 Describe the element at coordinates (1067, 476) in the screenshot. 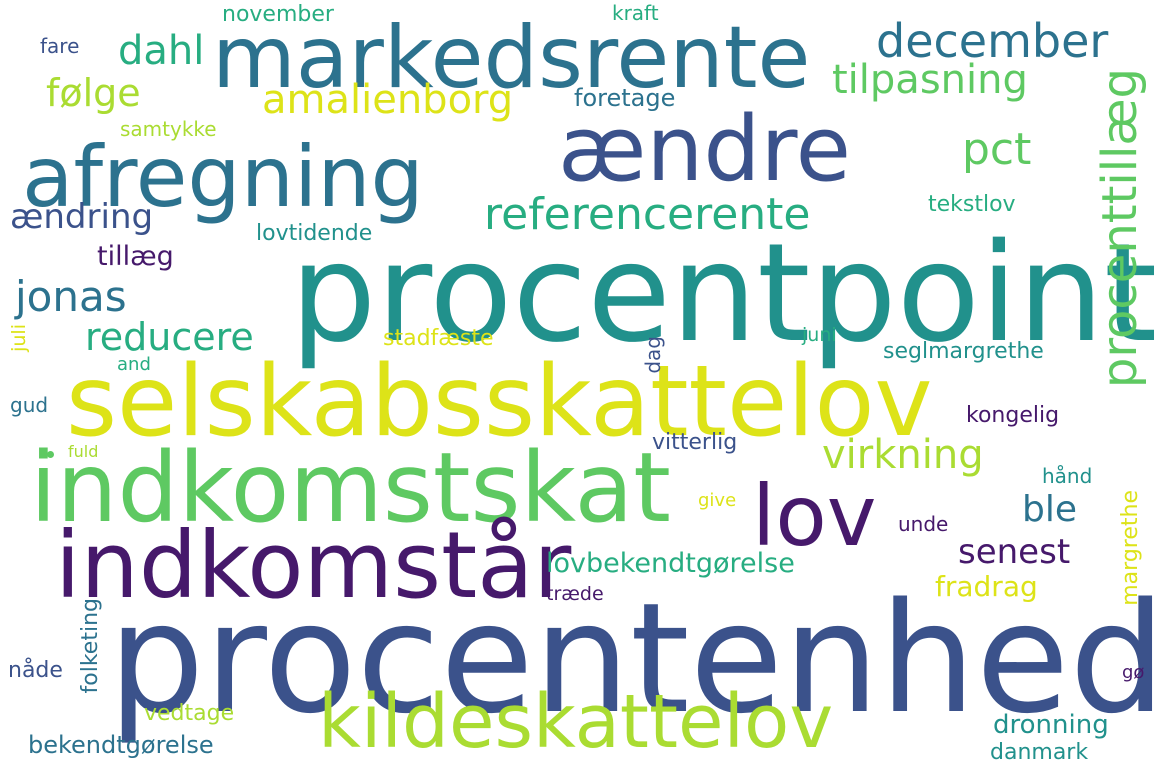

I see `word-haand: hånd` at that location.